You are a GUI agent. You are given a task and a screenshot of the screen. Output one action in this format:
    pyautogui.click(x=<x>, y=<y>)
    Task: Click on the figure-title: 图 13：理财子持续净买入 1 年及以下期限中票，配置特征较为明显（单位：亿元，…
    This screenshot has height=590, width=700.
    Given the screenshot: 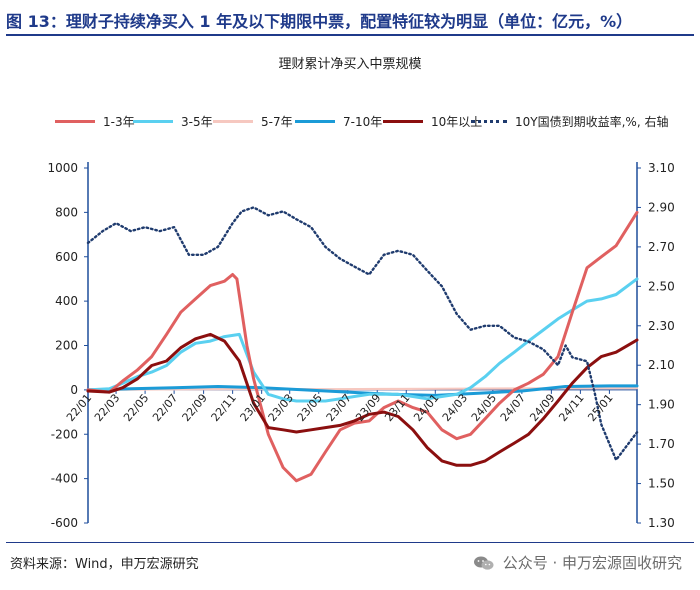 What is the action you would take?
    pyautogui.click(x=319, y=21)
    